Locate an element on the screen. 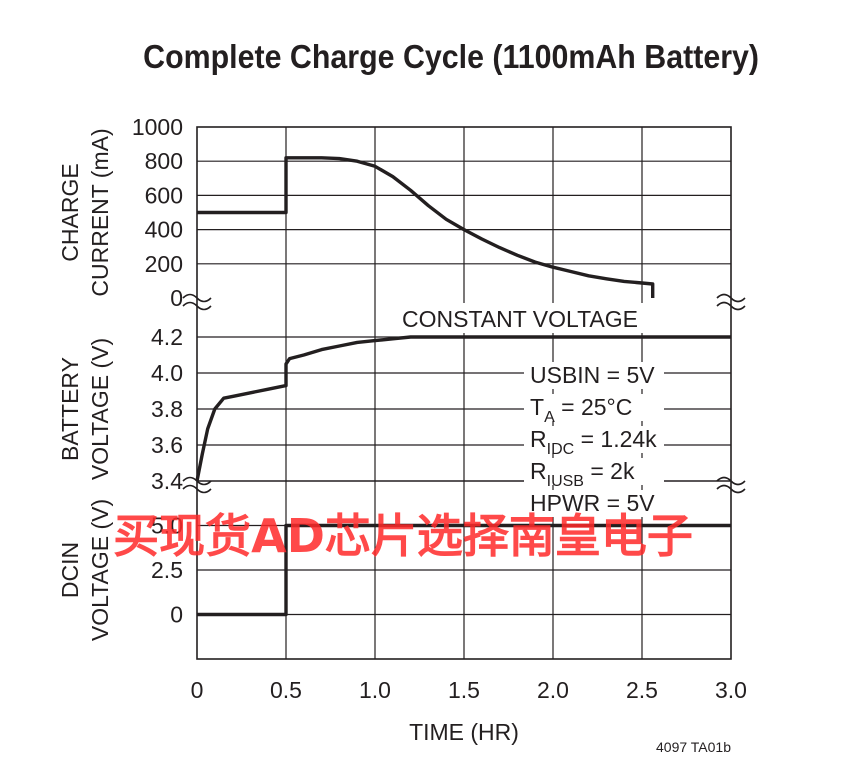  condition-label: RIUSB = 2k is located at coordinates (582, 474).